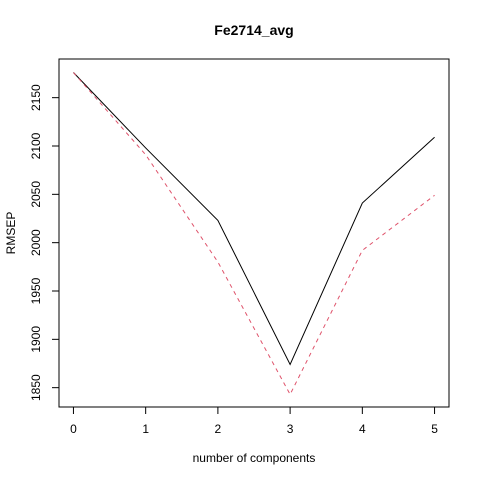 The image size is (480, 480). Describe the element at coordinates (434, 429) in the screenshot. I see `x-tick-label: 5` at that location.